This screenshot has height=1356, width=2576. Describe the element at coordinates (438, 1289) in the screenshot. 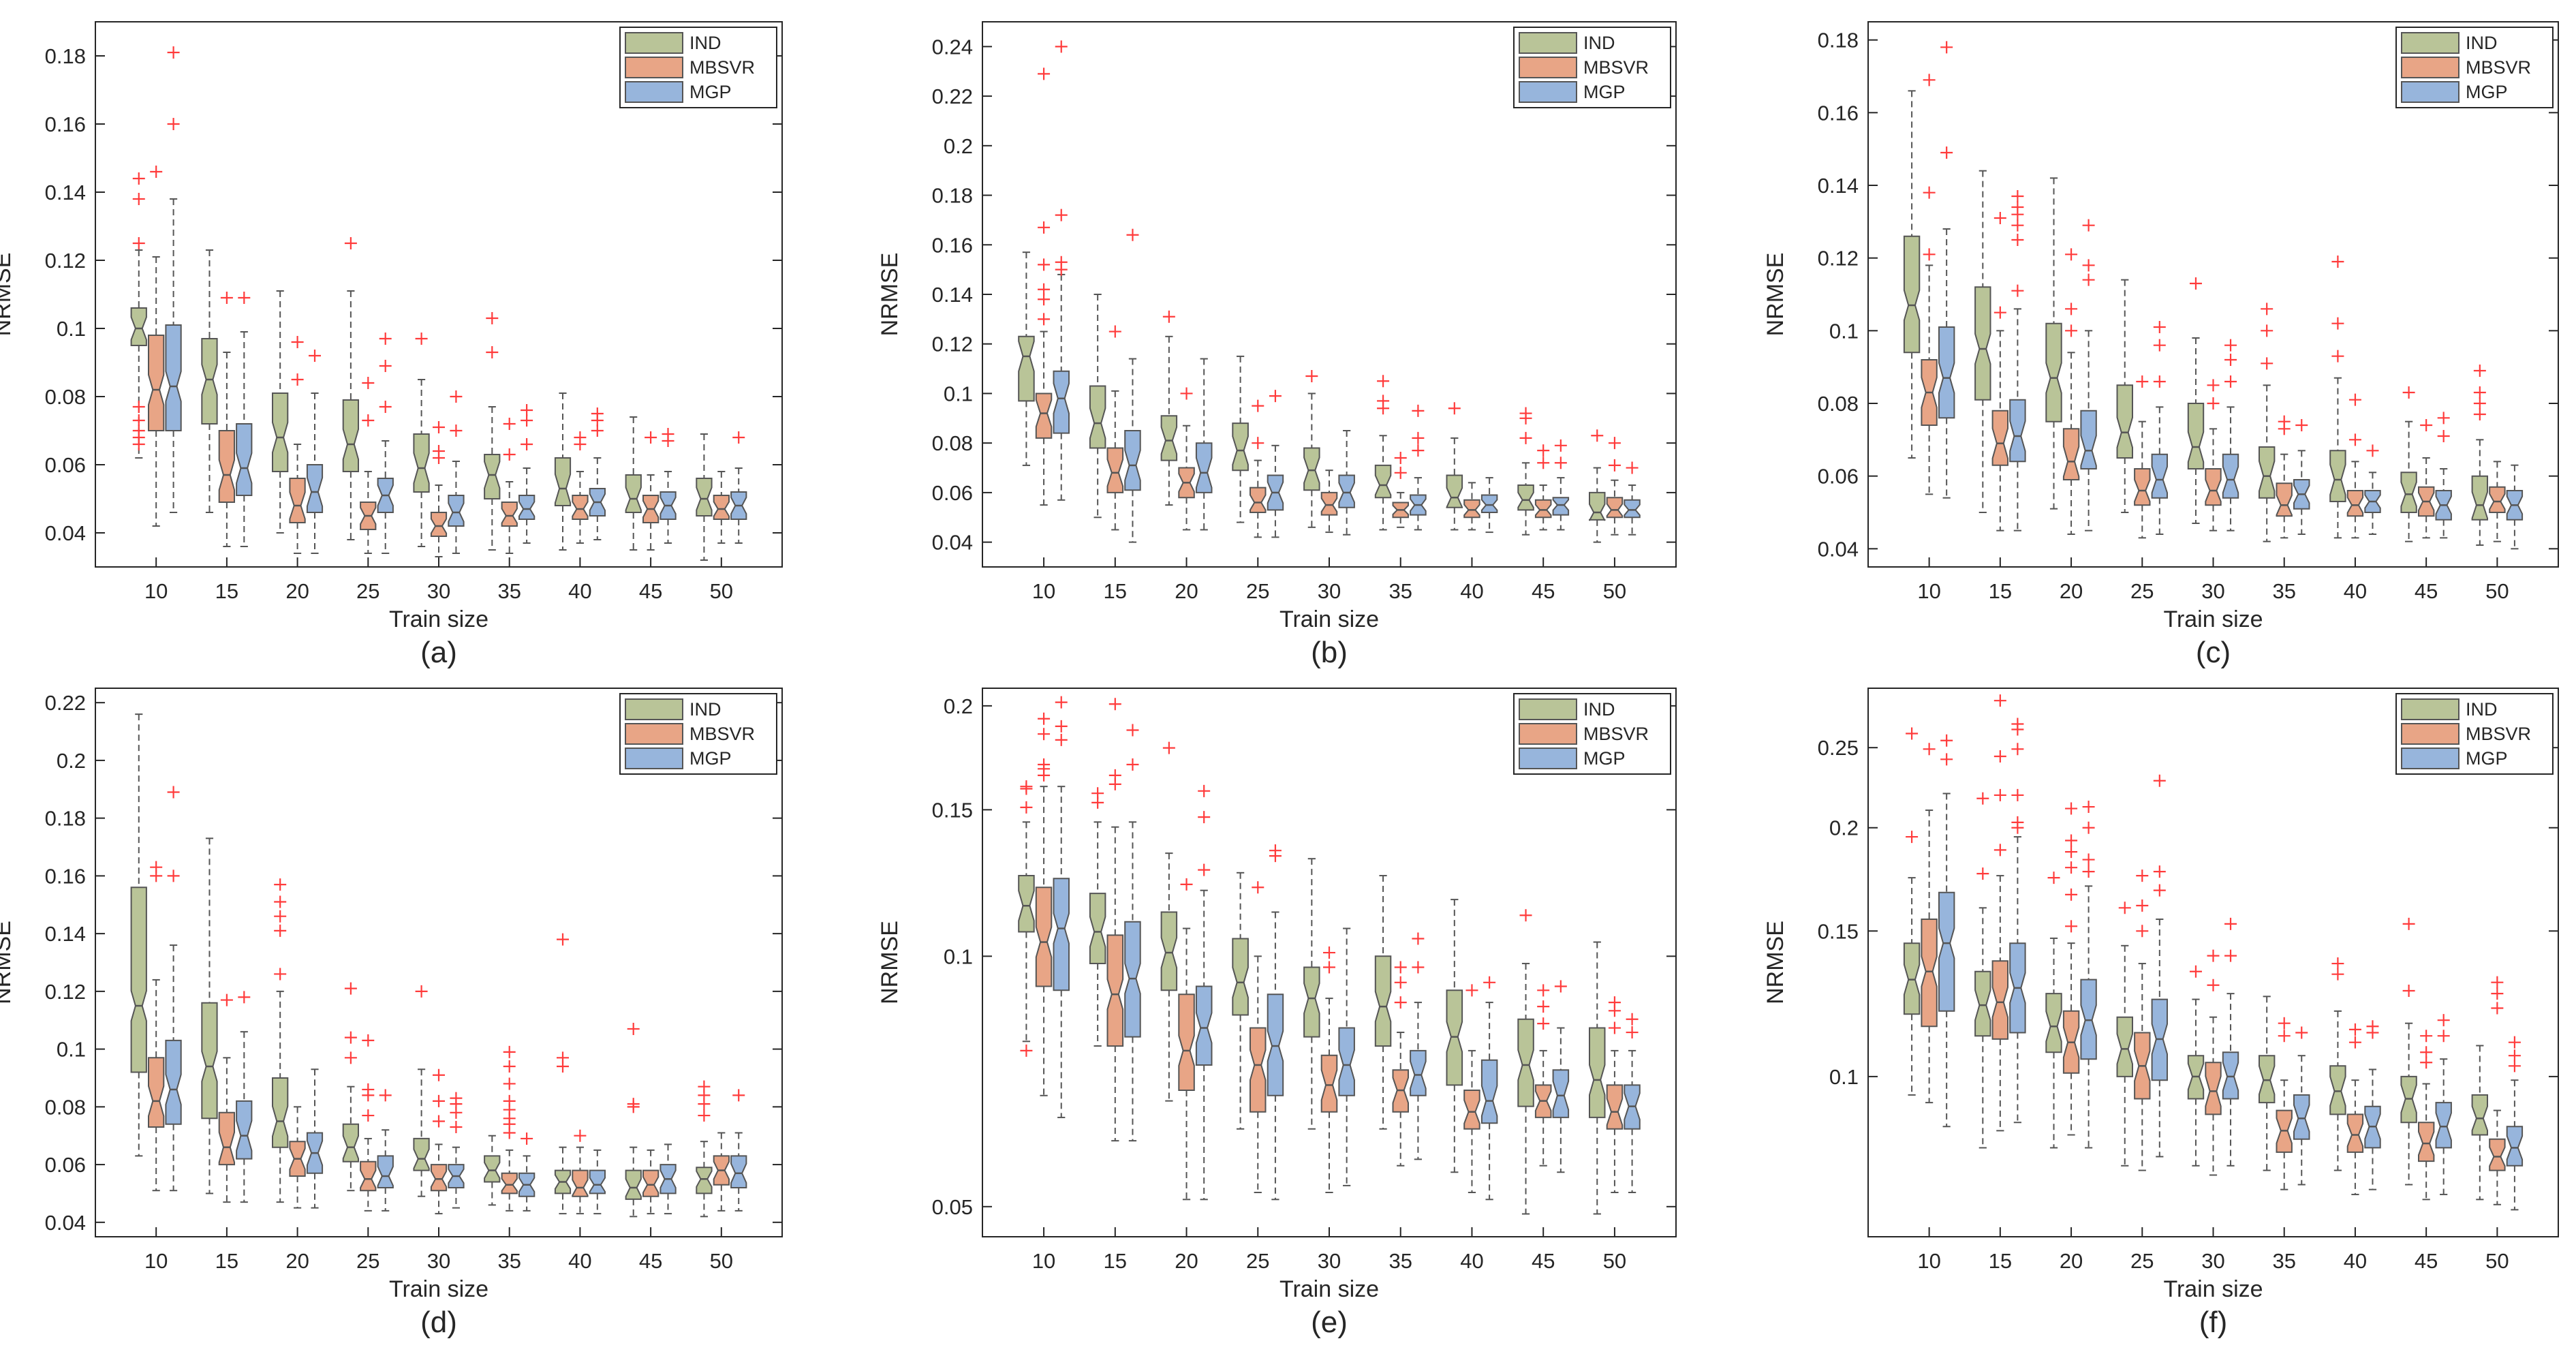

I see `x-axis-label: Train size` at that location.